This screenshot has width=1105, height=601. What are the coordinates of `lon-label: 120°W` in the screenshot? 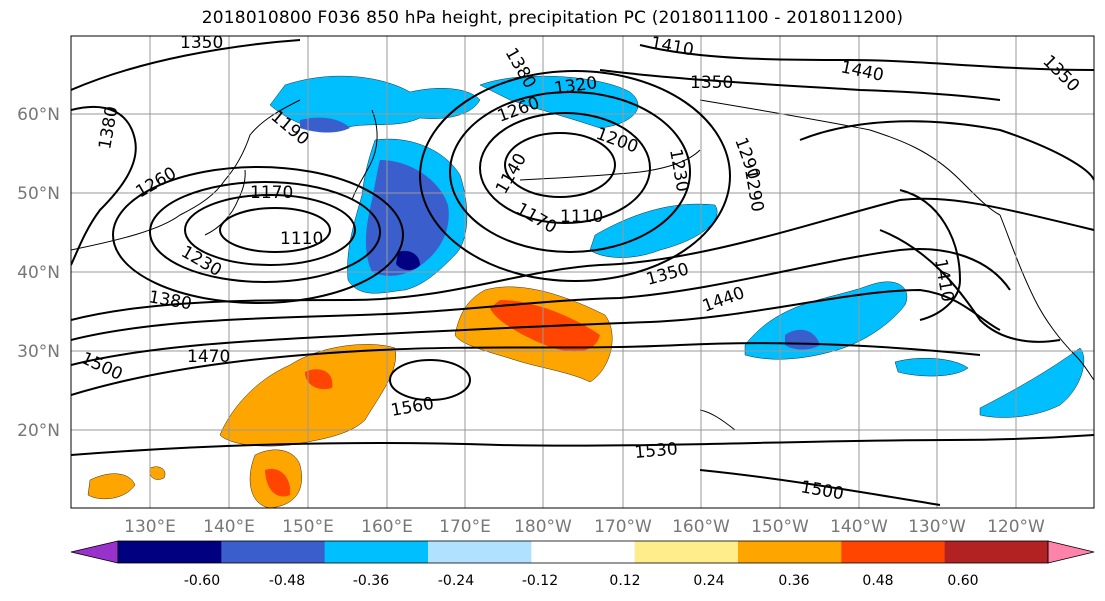 It's located at (1016, 527).